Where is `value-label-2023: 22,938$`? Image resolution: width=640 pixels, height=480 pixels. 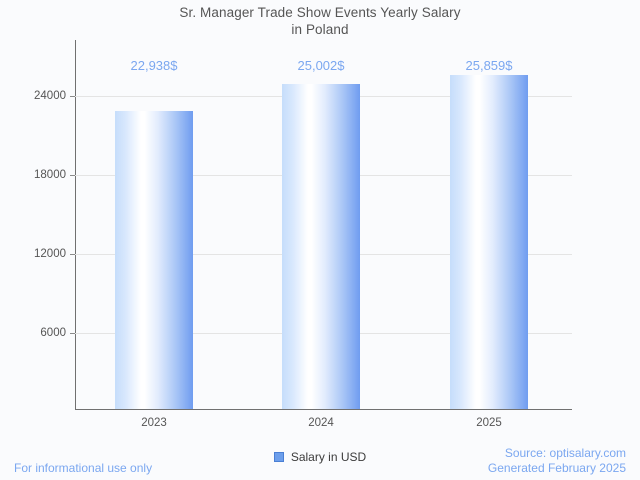
value-label-2023: 22,938$ is located at coordinates (154, 65).